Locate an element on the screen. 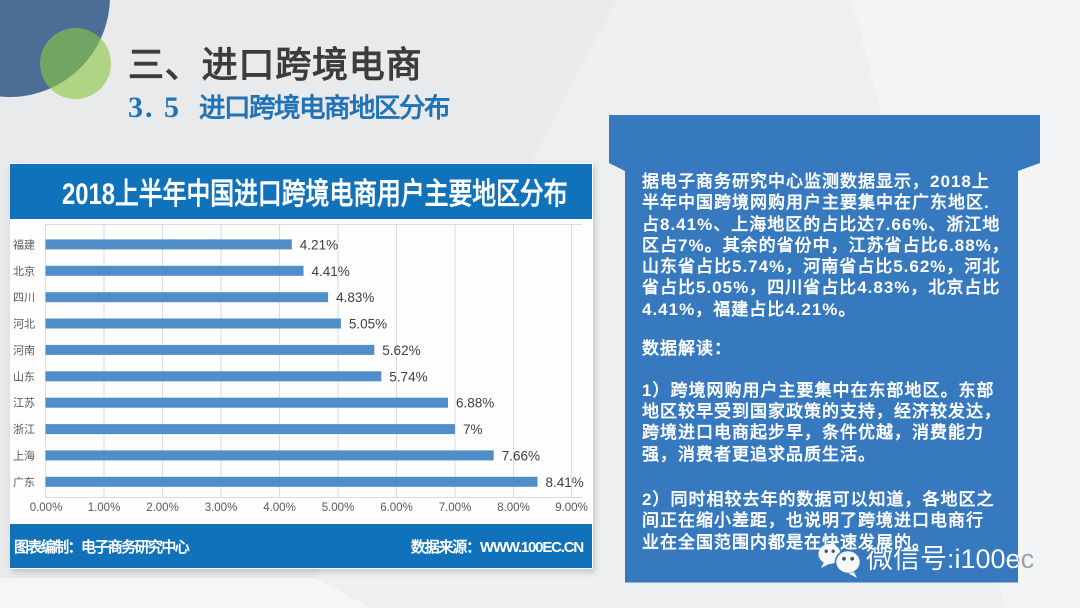 Image resolution: width=1080 pixels, height=608 pixels. svg-text: 6.00% is located at coordinates (396, 508).